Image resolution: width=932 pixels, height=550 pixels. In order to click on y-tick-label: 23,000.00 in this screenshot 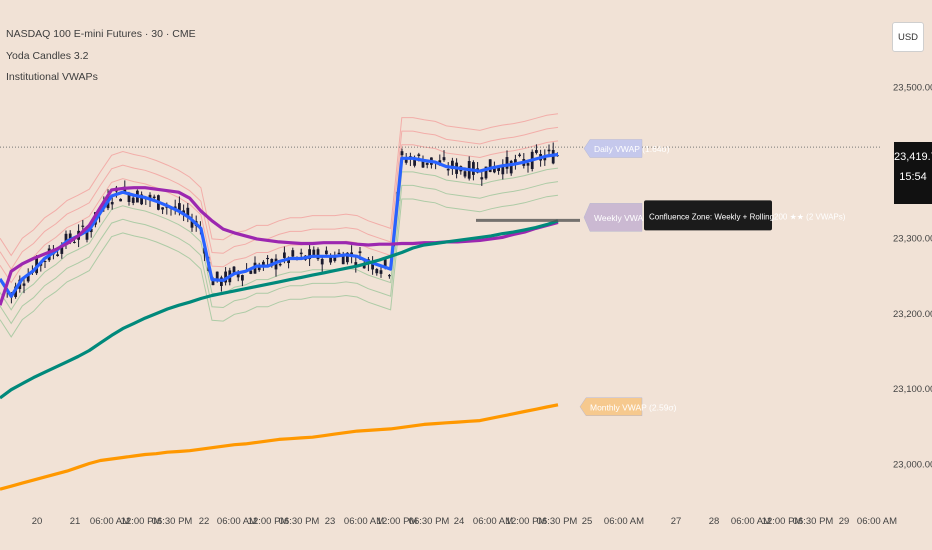, I will do `click(912, 465)`.